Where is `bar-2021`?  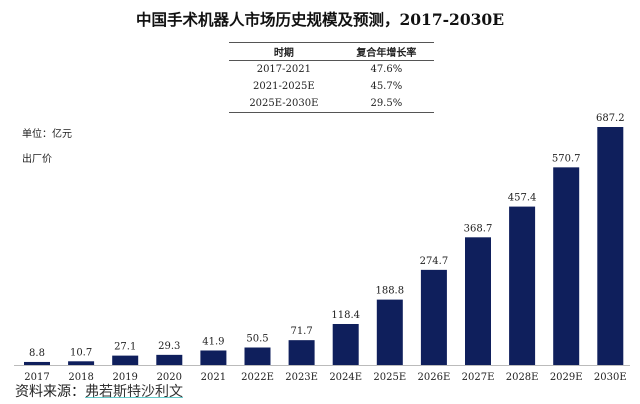
bar-2021 is located at coordinates (213, 357).